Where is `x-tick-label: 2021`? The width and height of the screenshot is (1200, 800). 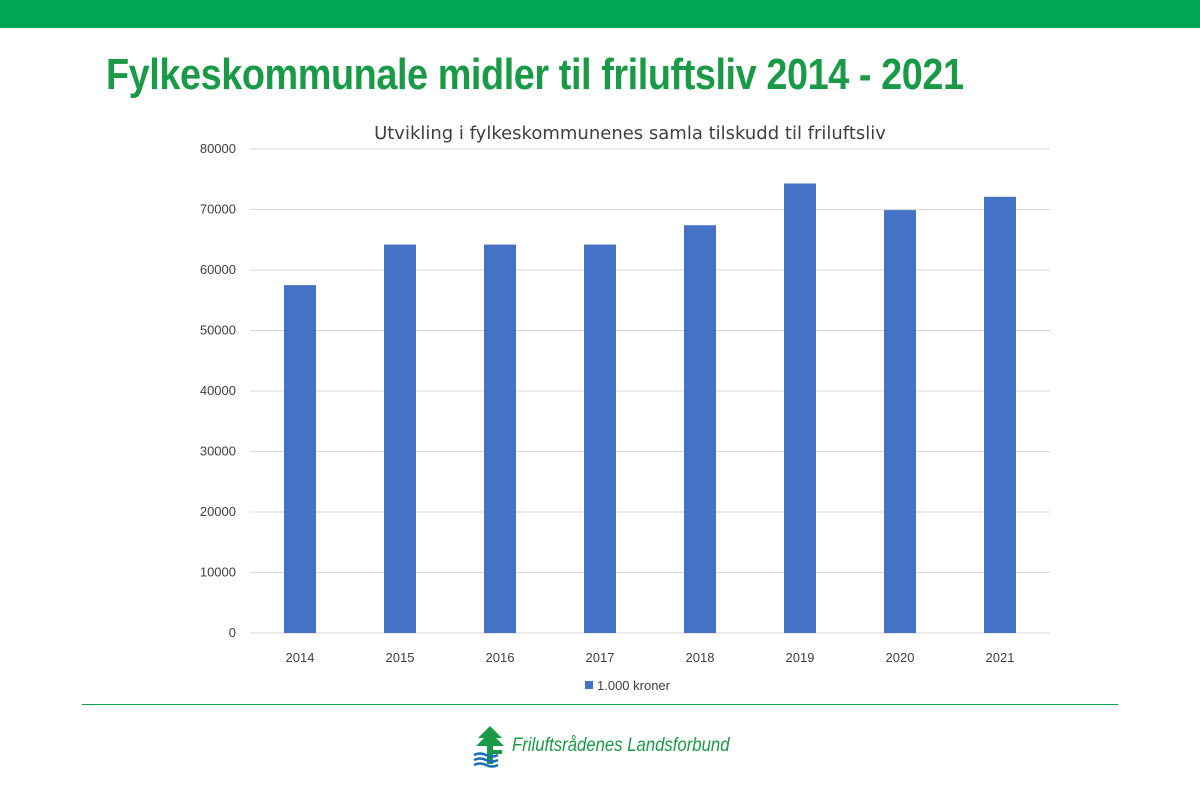 x-tick-label: 2021 is located at coordinates (1000, 657).